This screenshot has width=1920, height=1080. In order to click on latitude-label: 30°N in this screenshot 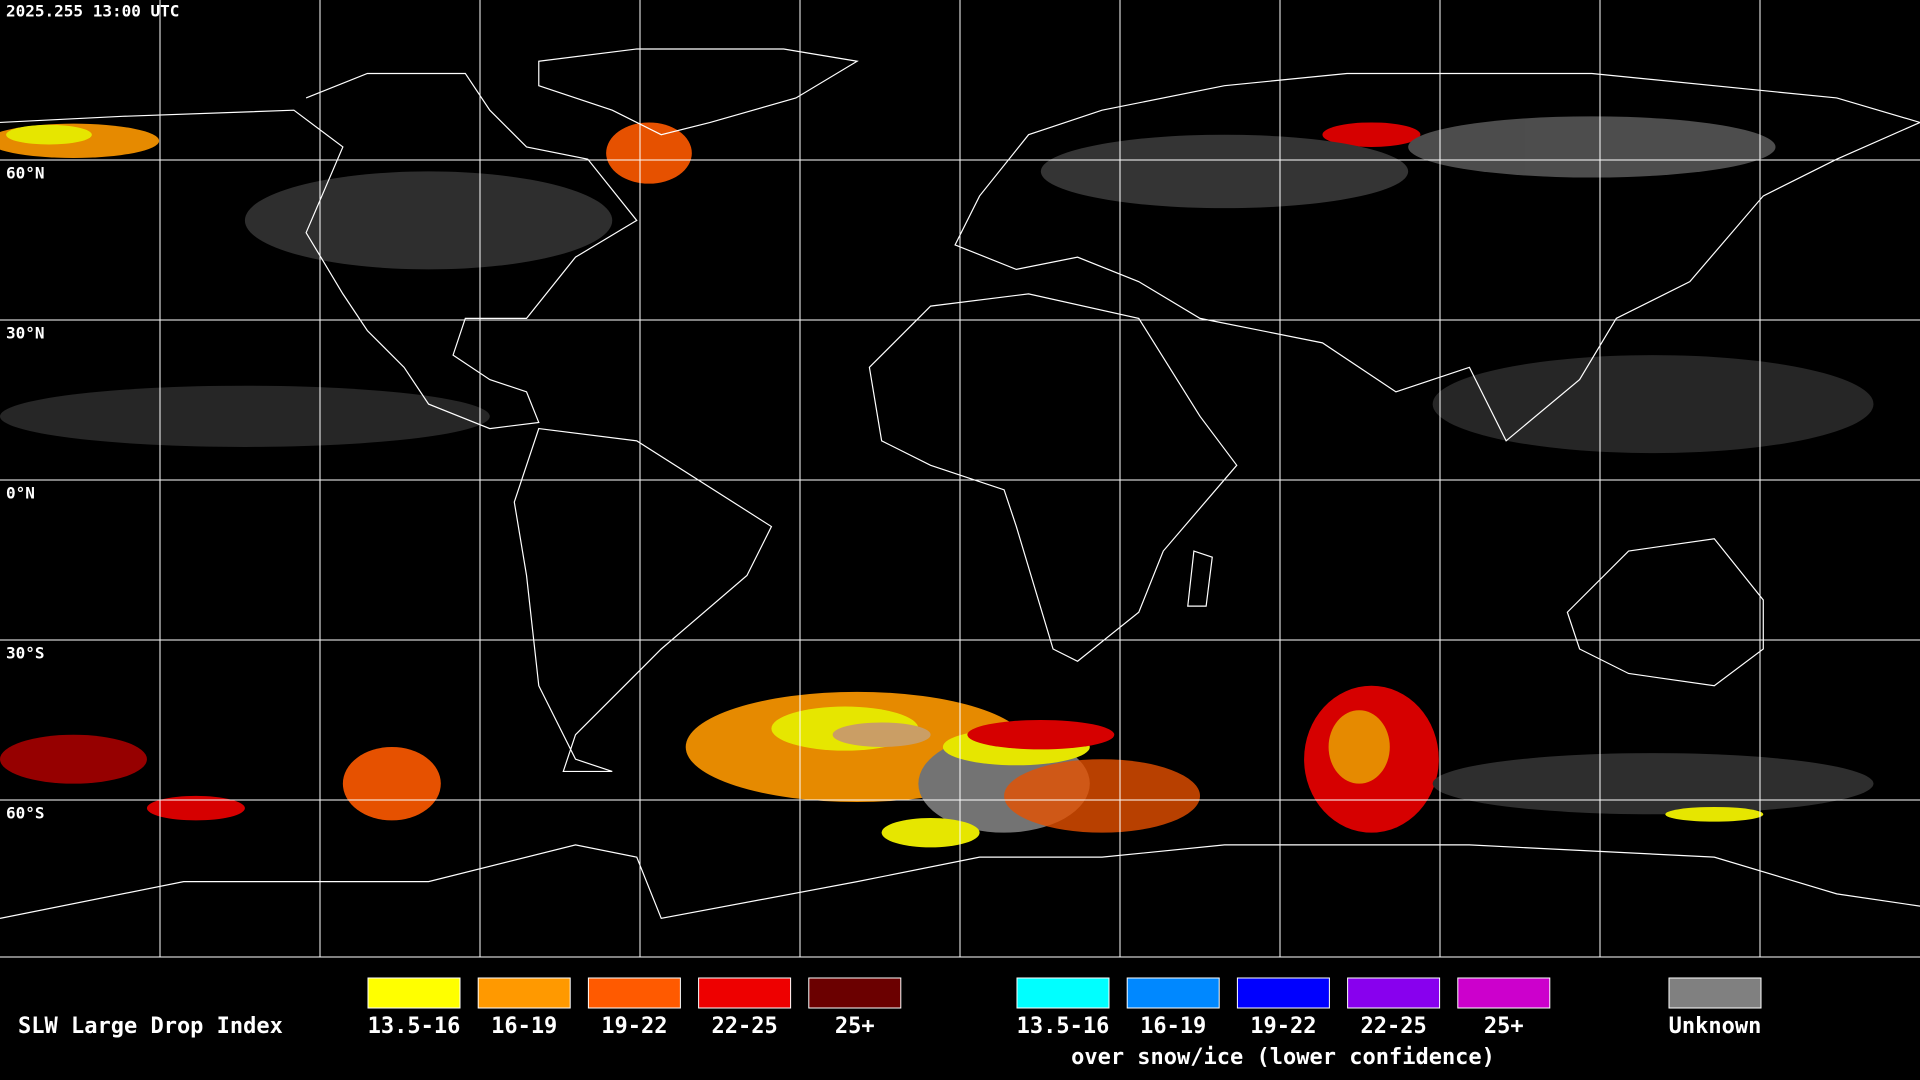, I will do `click(25, 333)`.